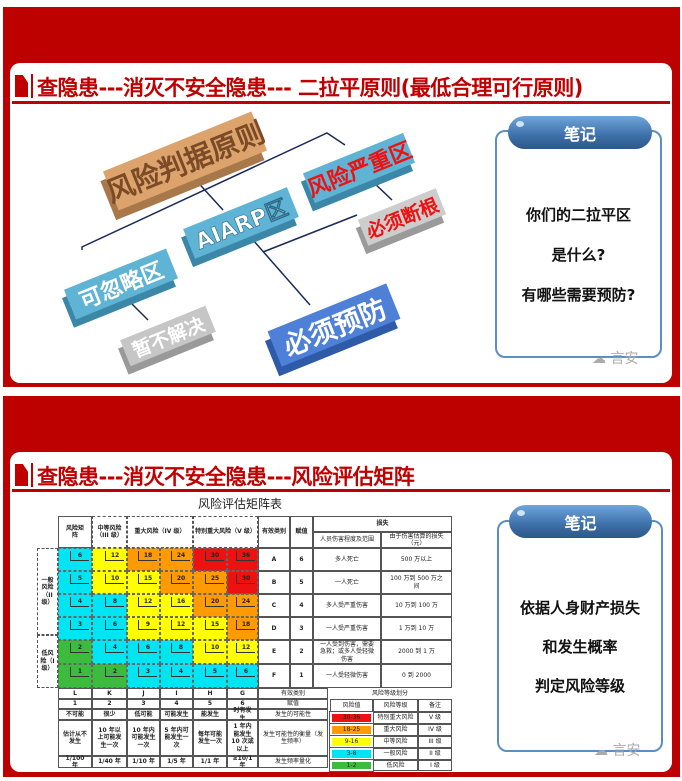 The height and width of the screenshot is (781, 682). What do you see at coordinates (389, 693) in the screenshot?
I see `legend-title: 风险等级划分` at bounding box center [389, 693].